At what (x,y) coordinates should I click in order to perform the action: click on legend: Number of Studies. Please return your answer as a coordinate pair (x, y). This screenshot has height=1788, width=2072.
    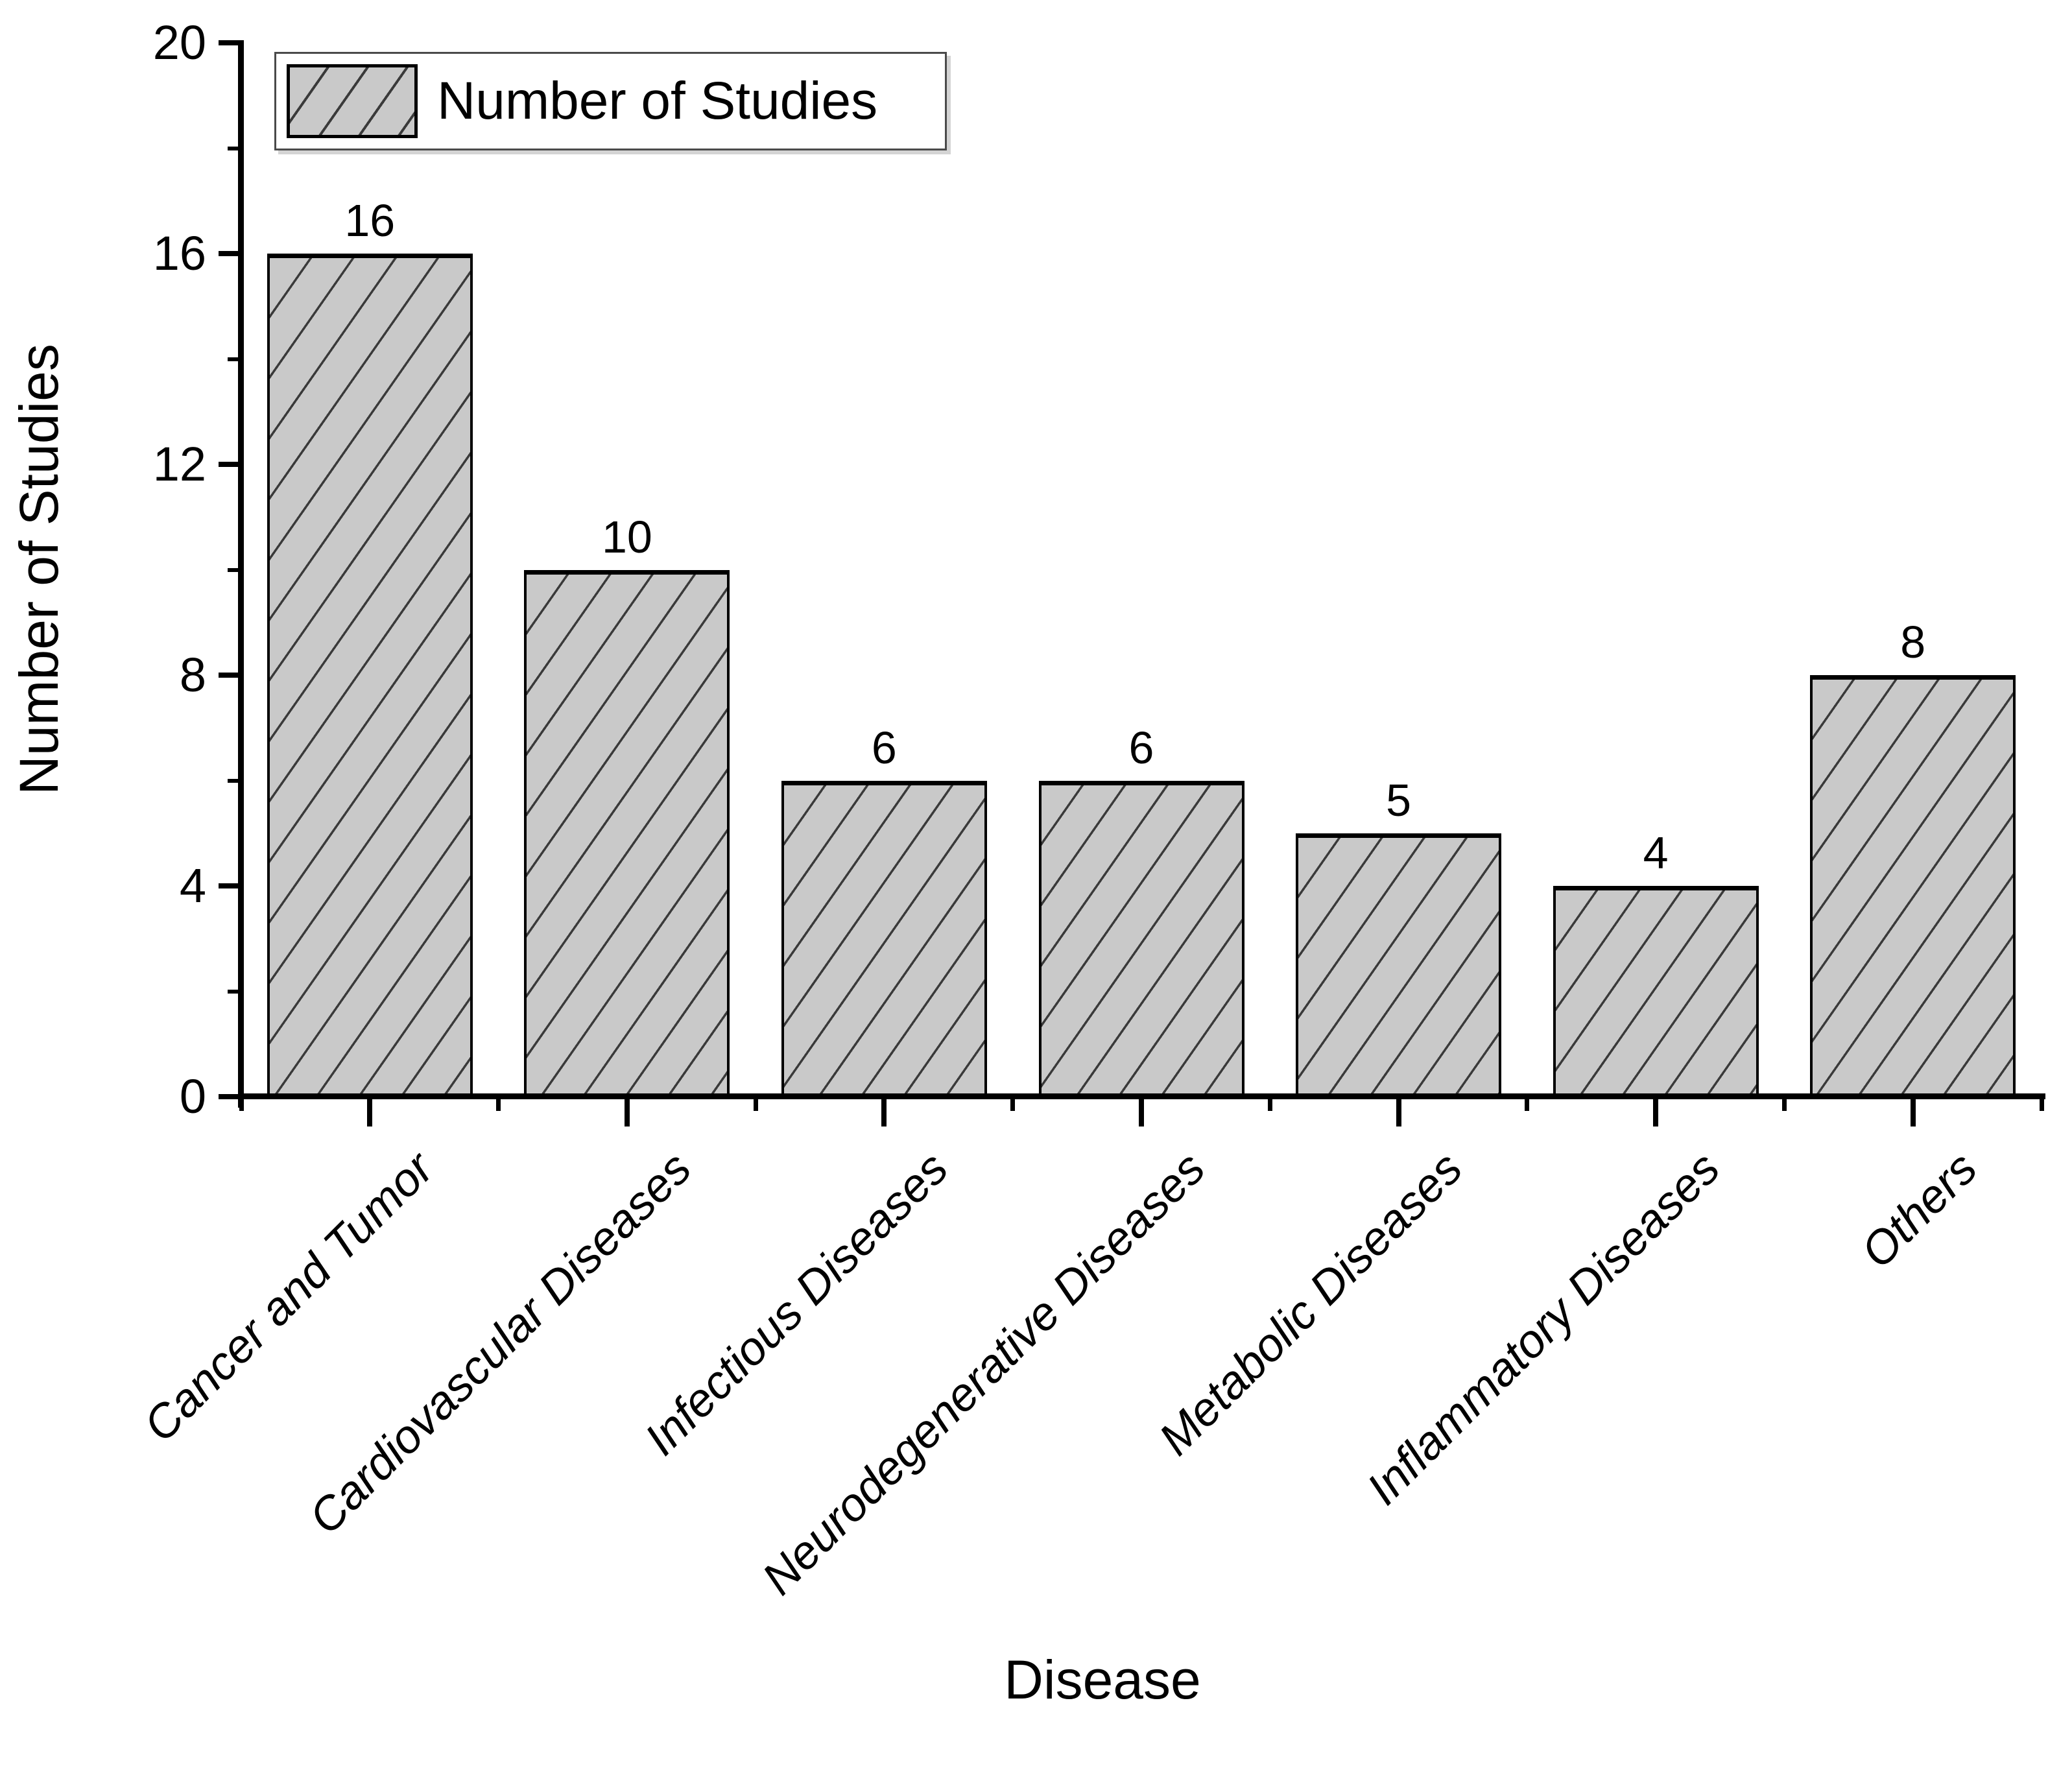
    Looking at the image, I should click on (610, 101).